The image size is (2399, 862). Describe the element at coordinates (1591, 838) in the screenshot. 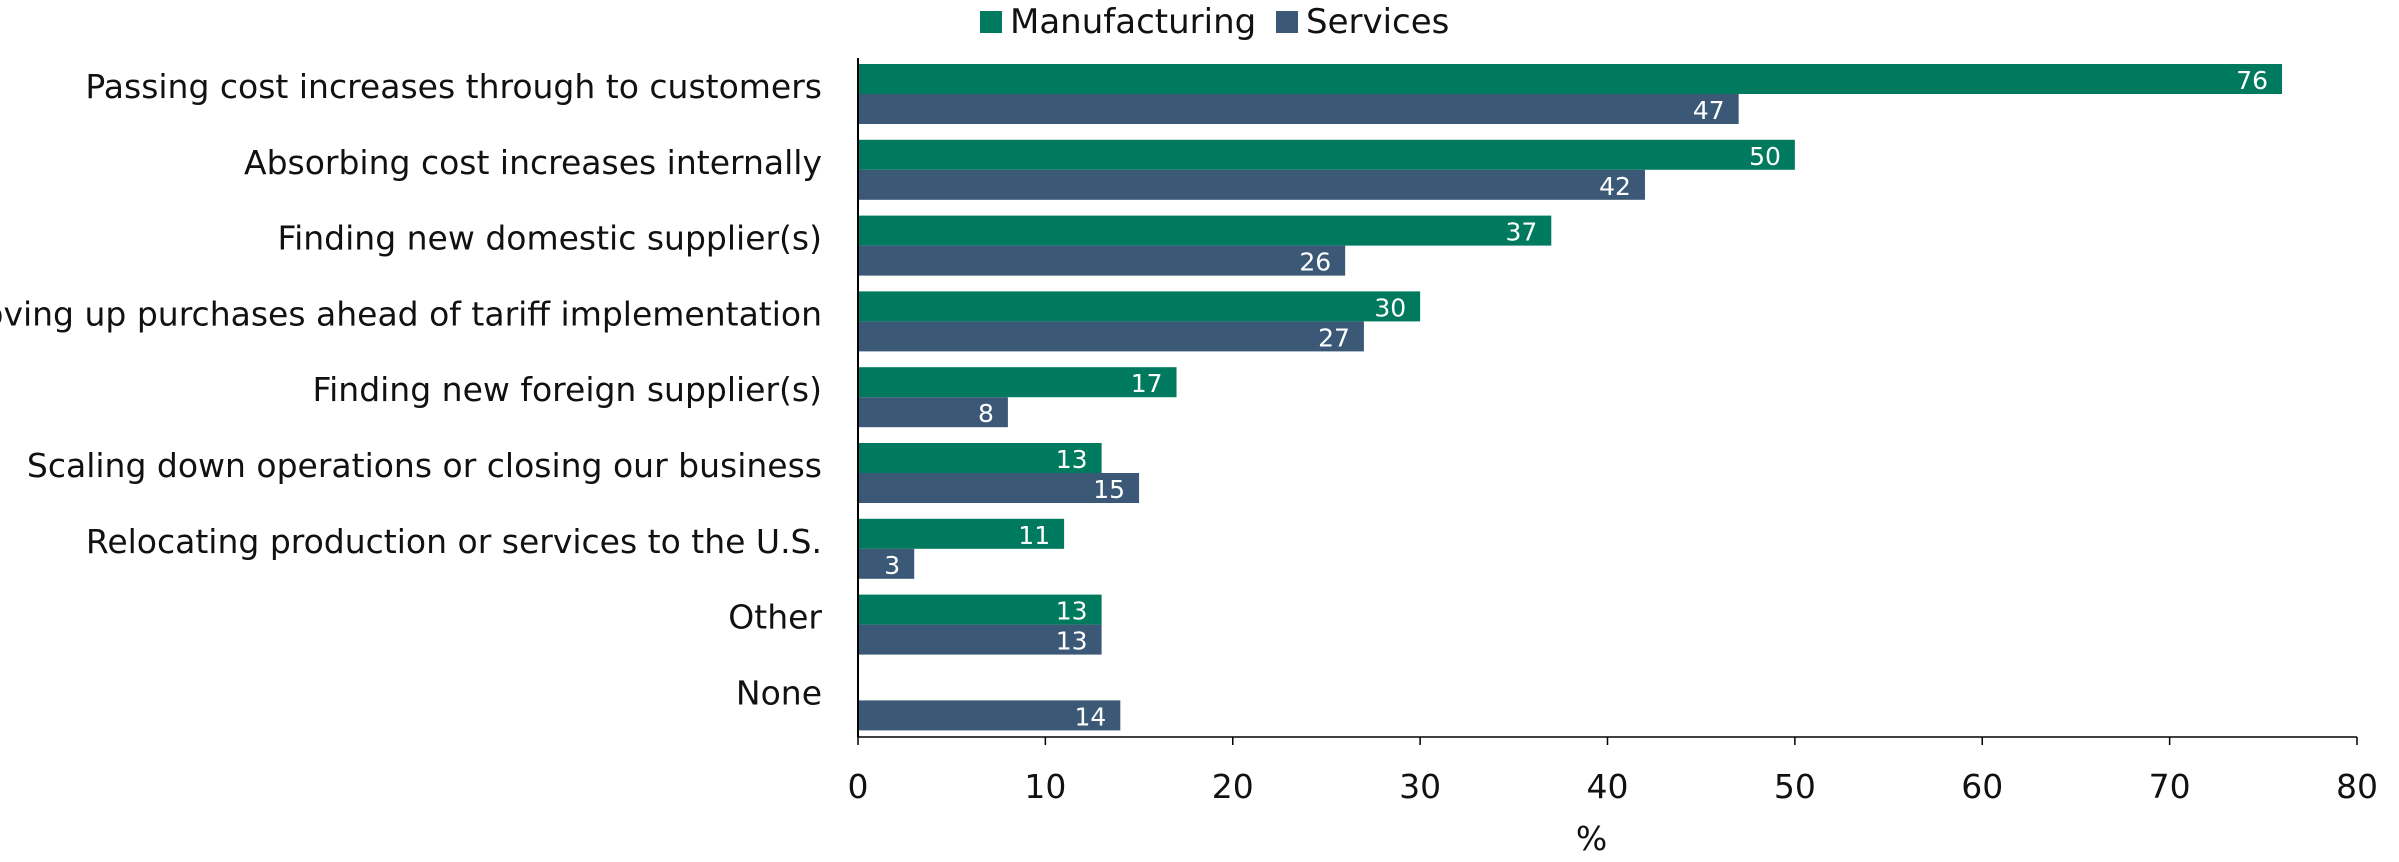

I see `x-axis-title: %` at that location.